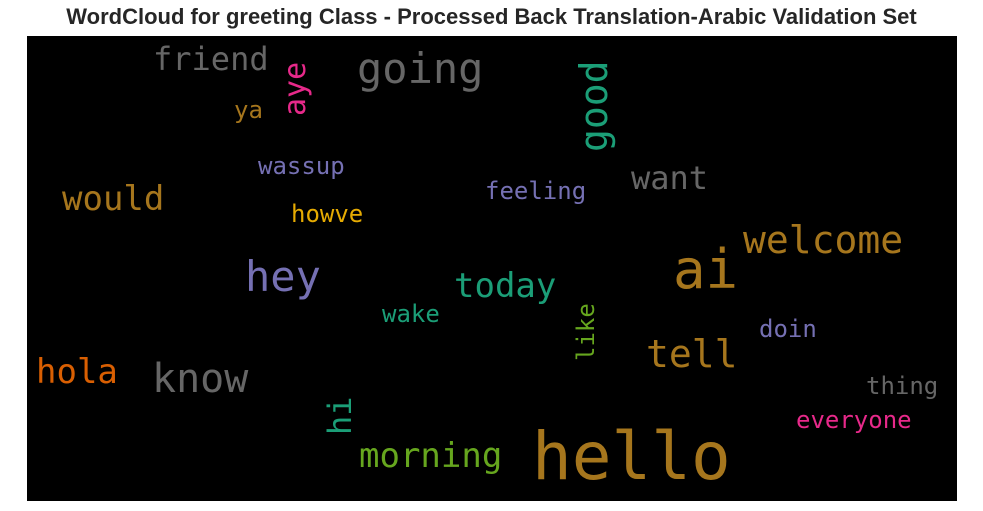 The width and height of the screenshot is (983, 511). What do you see at coordinates (788, 329) in the screenshot?
I see `word-doin: doin` at bounding box center [788, 329].